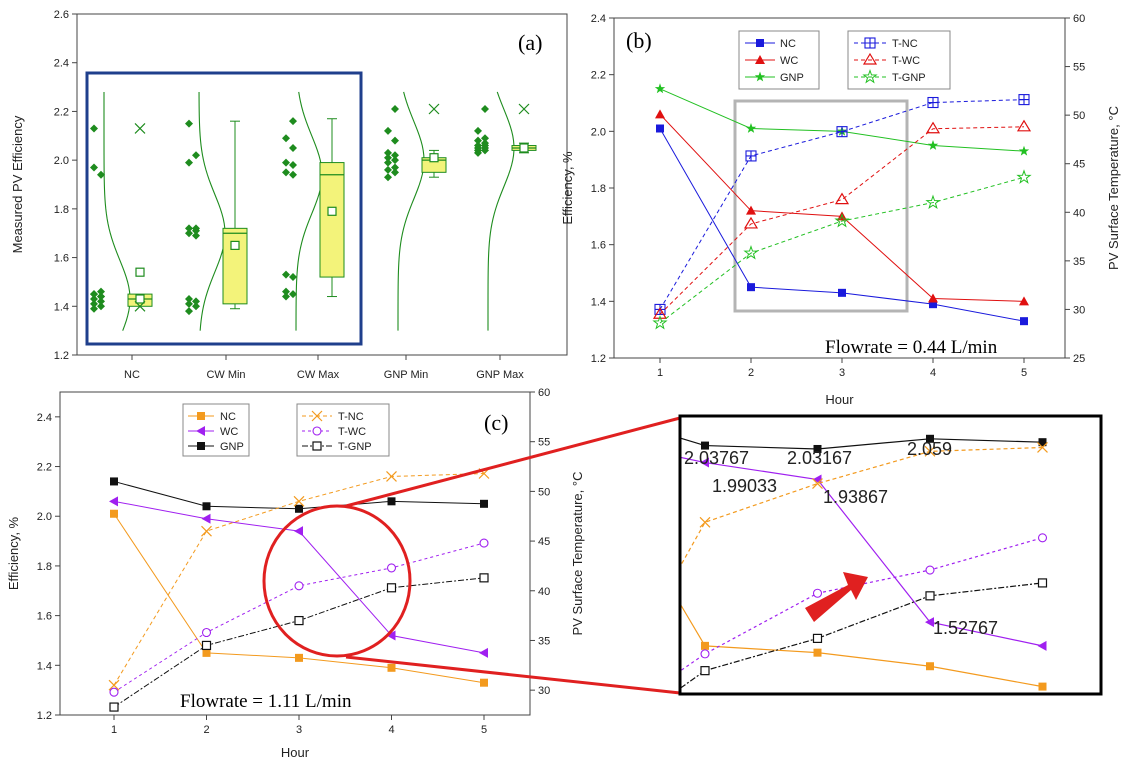 Image resolution: width=1131 pixels, height=764 pixels. I want to click on zoom-value-label: 1.99033, so click(744, 486).